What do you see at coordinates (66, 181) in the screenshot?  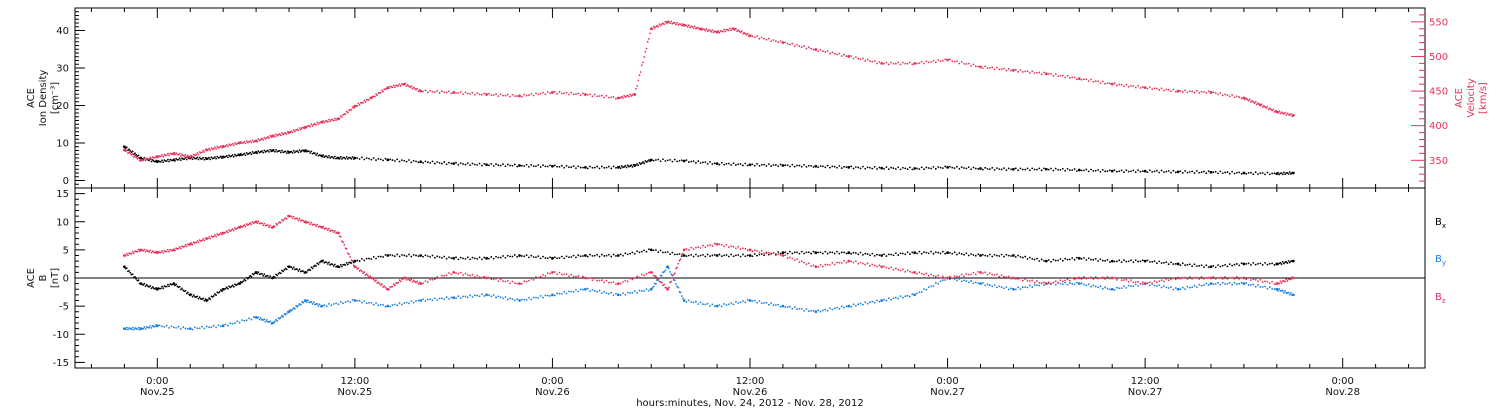 I see `top-left-ytick-label: 0` at bounding box center [66, 181].